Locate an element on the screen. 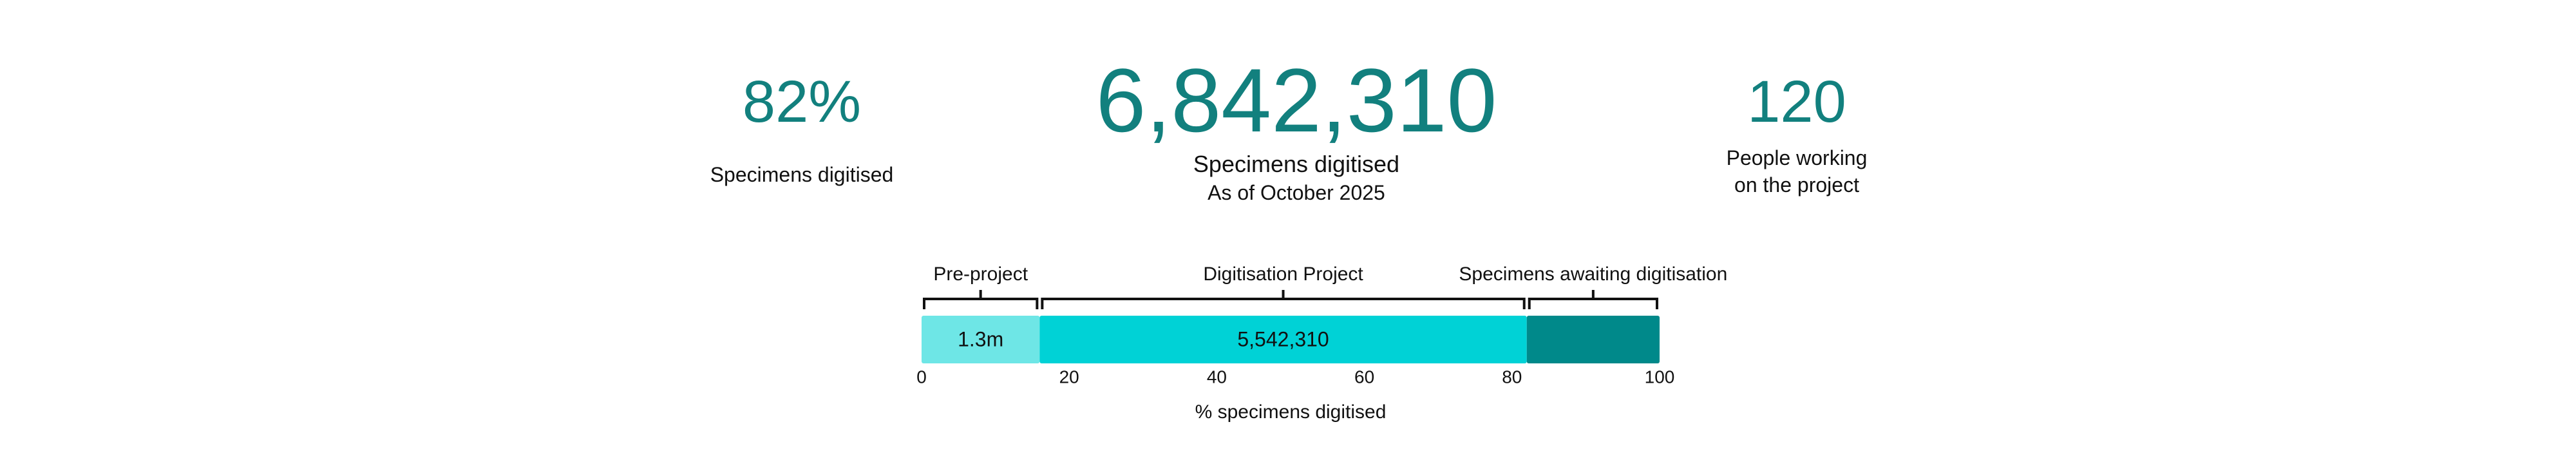 This screenshot has height=451, width=2576. bracket-label: Specimens awaiting digitisation is located at coordinates (1593, 274).